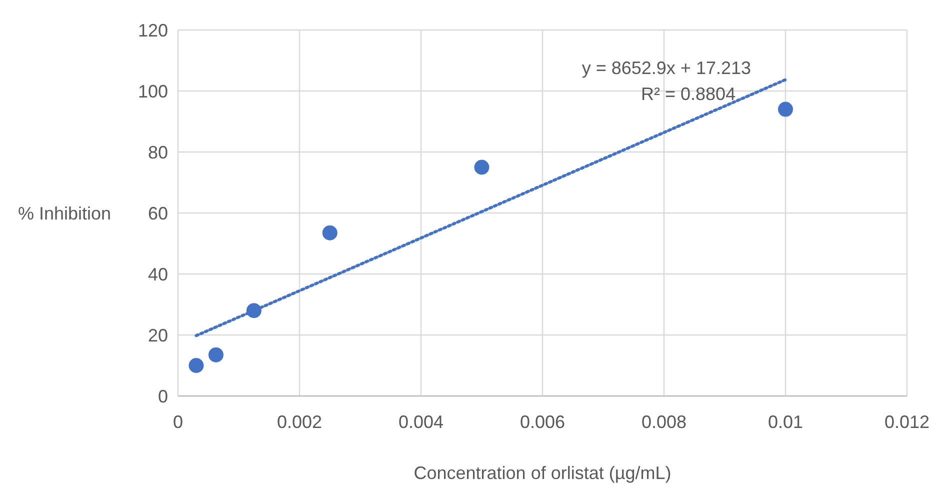  Describe the element at coordinates (153, 91) in the screenshot. I see `y-tick-label: 100` at that location.